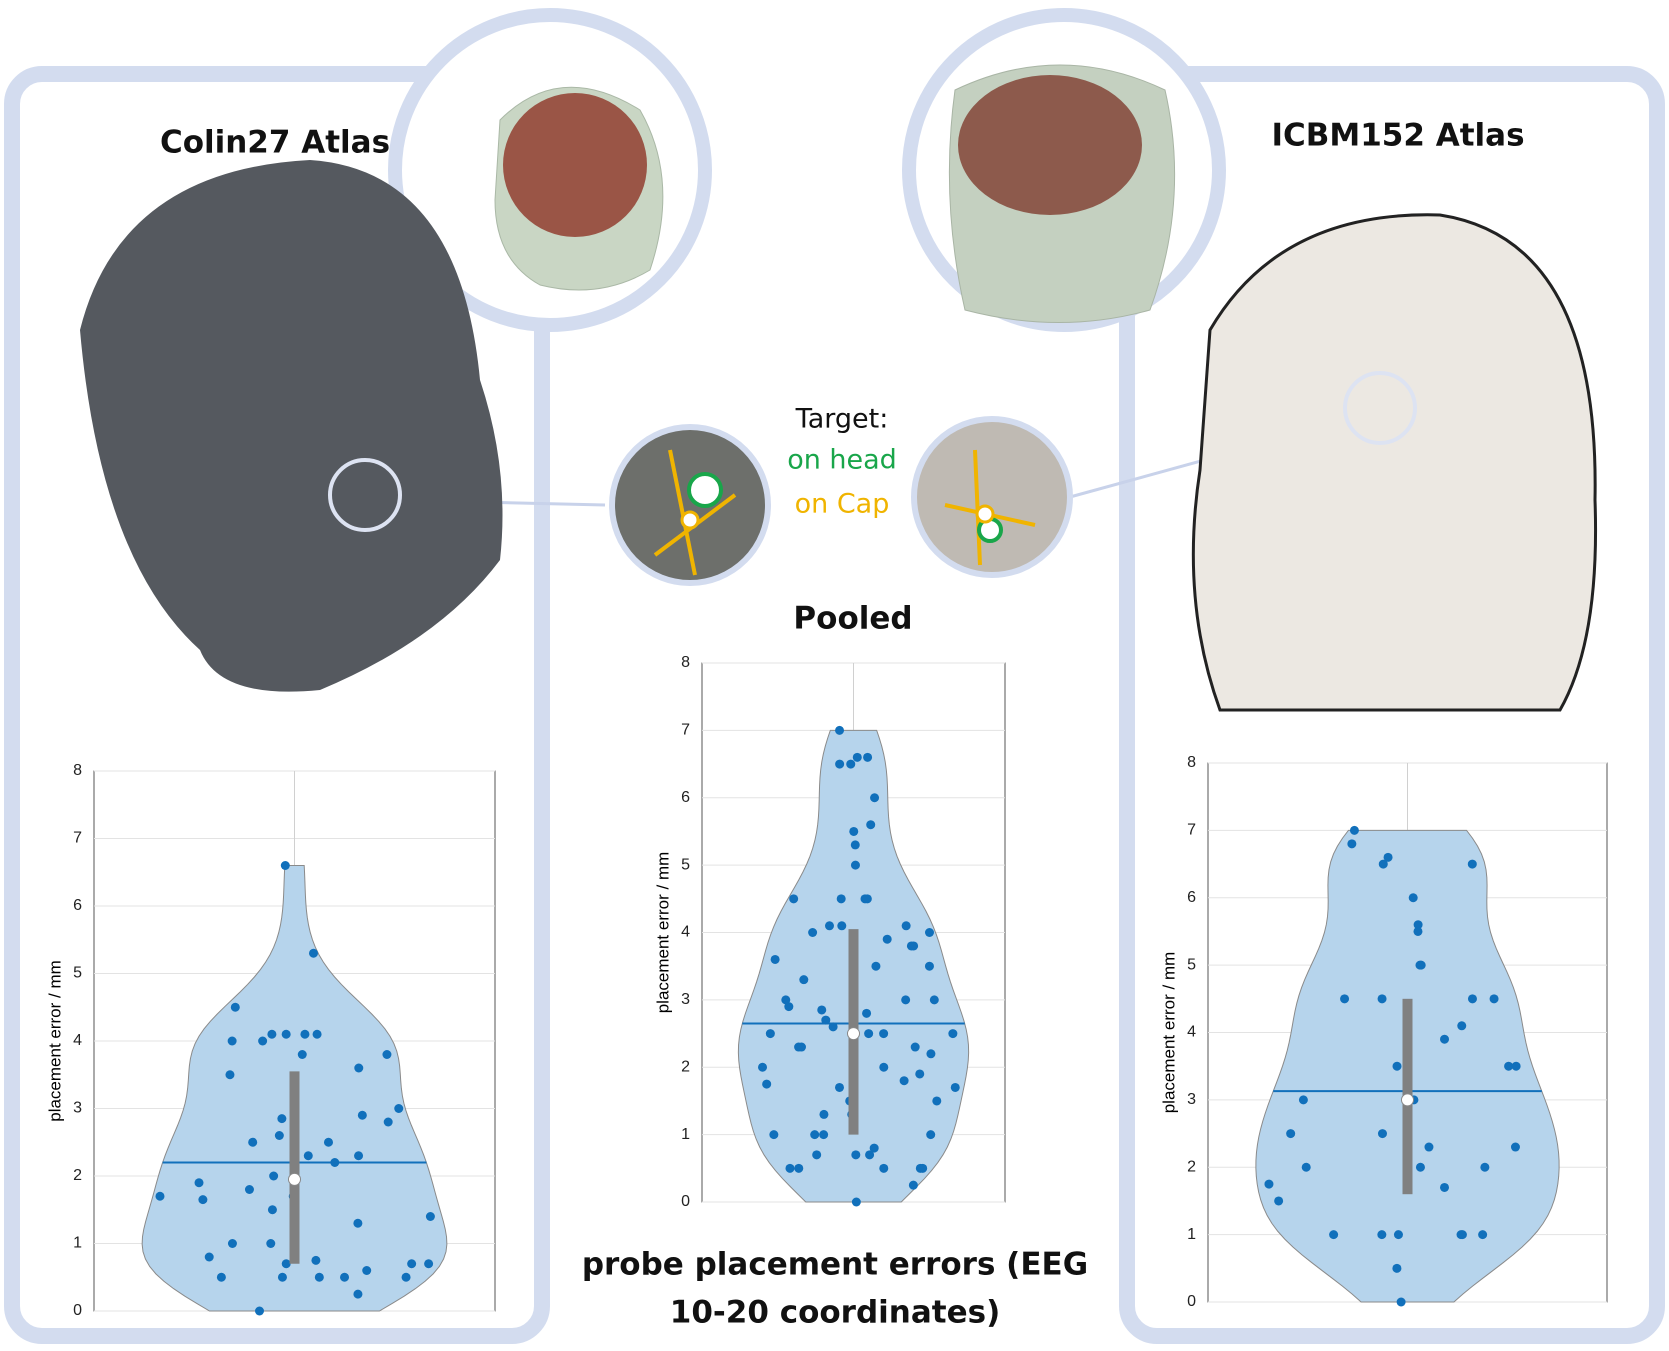  I want to click on zoom-inset, so click(690, 505).